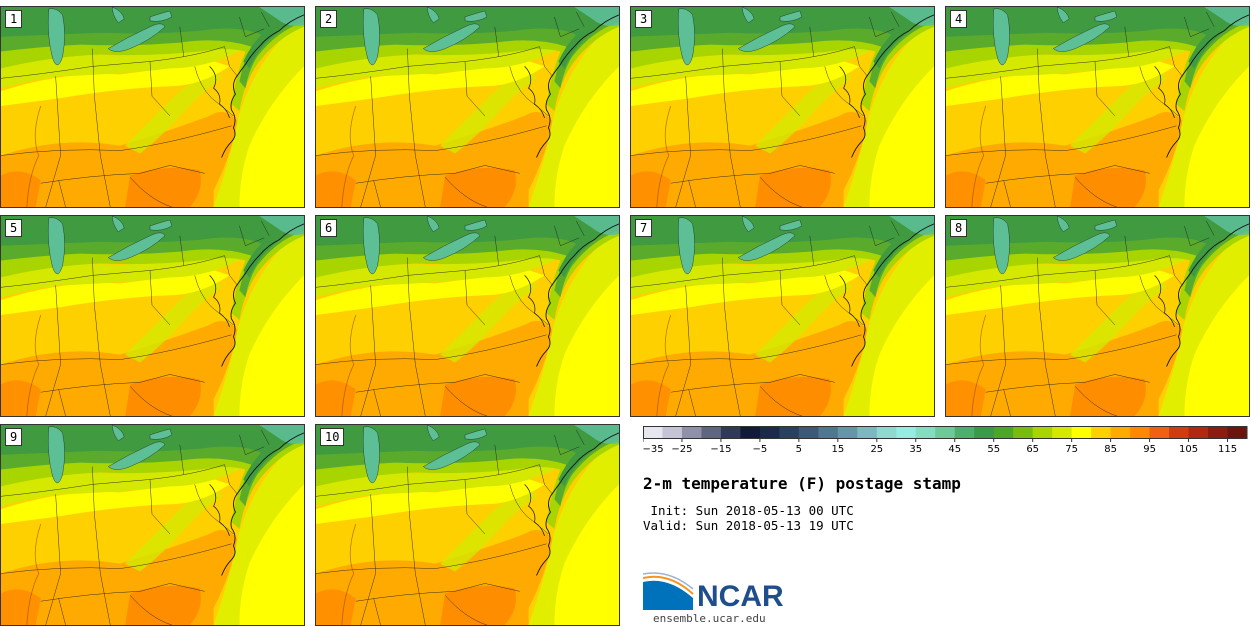 This screenshot has height=627, width=1260. Describe the element at coordinates (644, 228) in the screenshot. I see `panel-number: 7` at that location.